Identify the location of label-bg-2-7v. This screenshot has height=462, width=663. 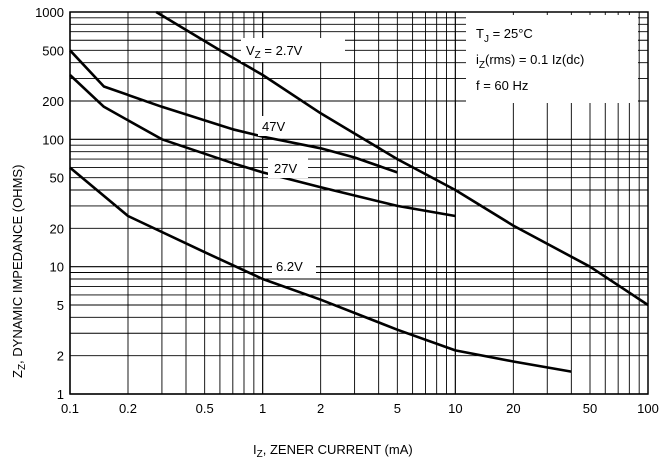
(293, 50).